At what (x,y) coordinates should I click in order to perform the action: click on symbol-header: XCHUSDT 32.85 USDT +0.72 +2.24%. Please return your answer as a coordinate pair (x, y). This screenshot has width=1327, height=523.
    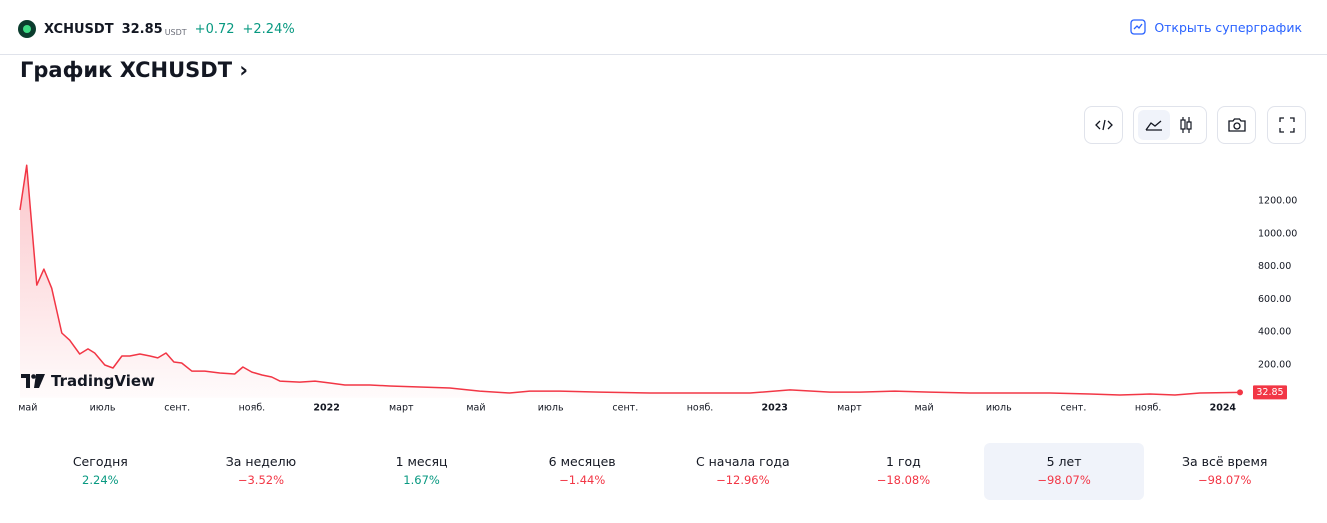
    Looking at the image, I should click on (156, 29).